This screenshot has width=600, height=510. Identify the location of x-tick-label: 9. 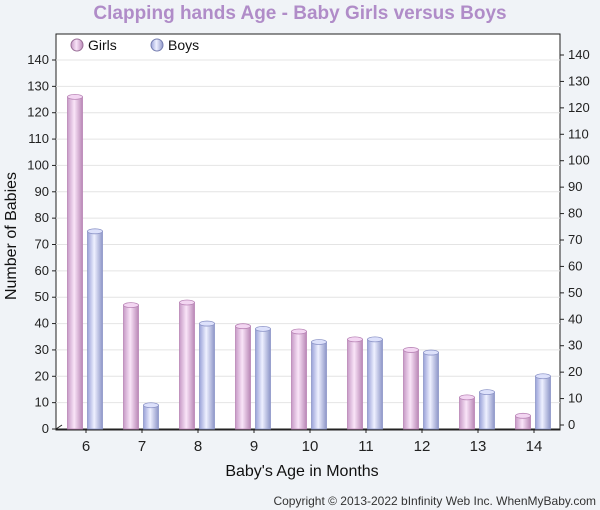
(254, 446).